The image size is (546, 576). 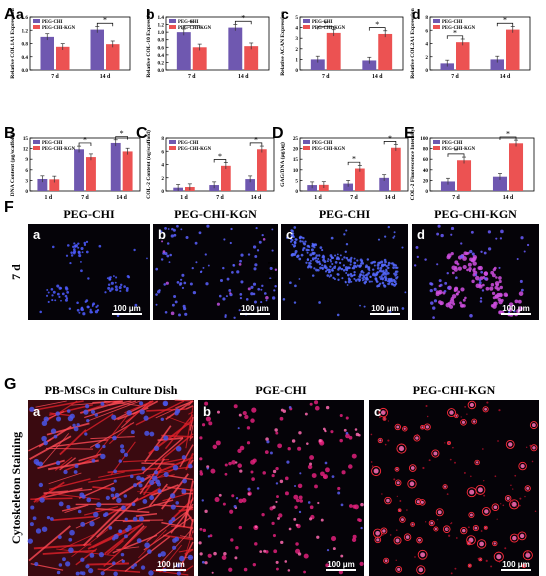 I want to click on axes-frame, so click(x=354, y=164).